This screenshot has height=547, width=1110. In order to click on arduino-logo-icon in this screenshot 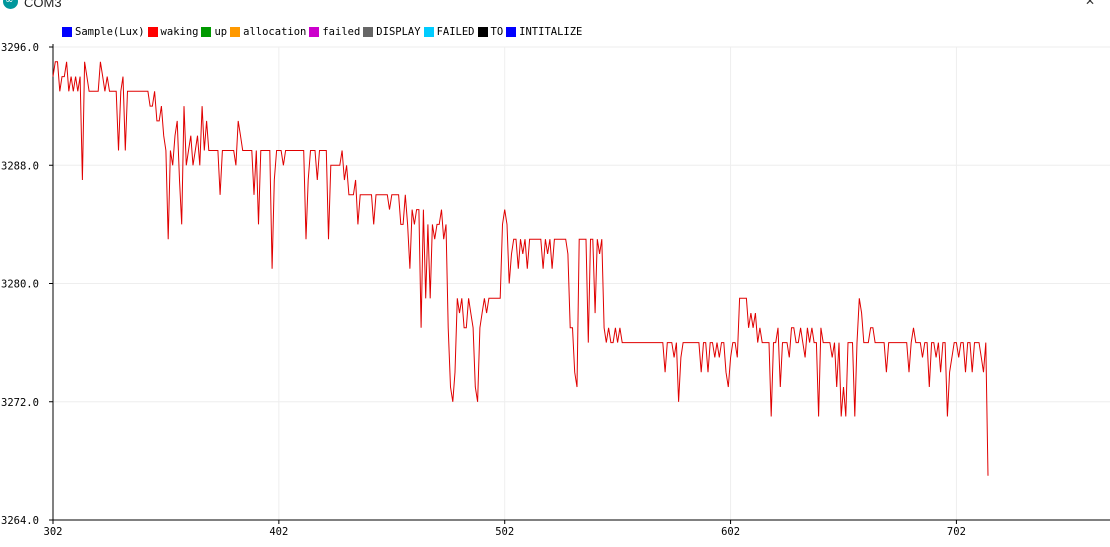, I will do `click(10, 4)`.